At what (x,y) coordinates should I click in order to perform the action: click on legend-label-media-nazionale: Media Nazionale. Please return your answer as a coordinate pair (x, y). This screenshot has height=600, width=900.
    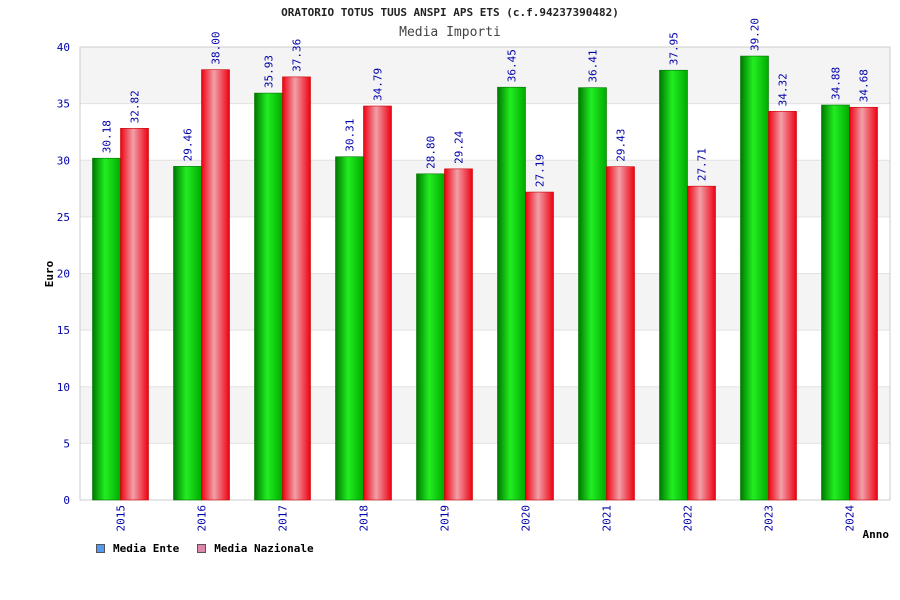
    Looking at the image, I should click on (264, 548).